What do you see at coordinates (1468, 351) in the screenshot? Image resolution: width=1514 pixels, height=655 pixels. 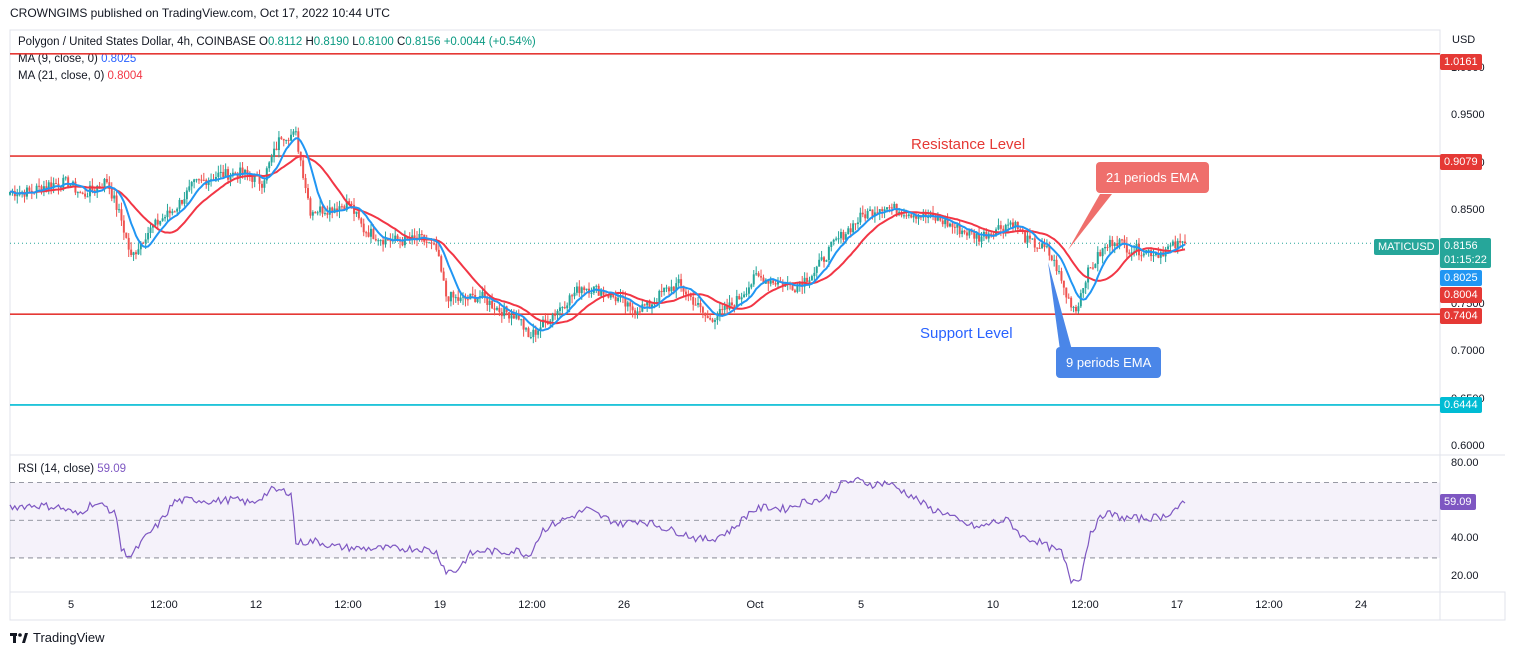 I see `price-tick-label: 0.7000` at bounding box center [1468, 351].